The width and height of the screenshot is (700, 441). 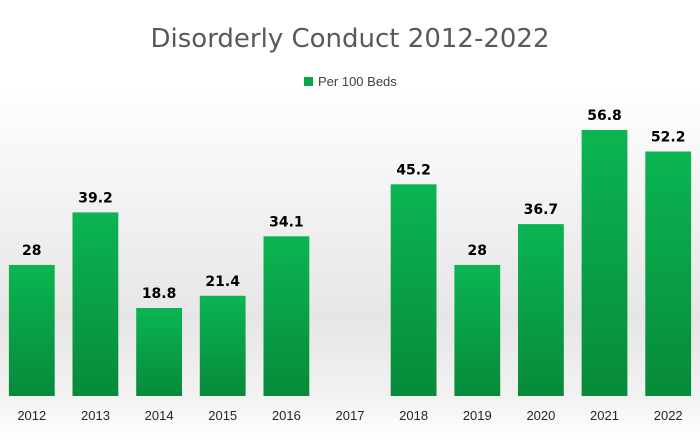 I want to click on legend: Per 100 Beds, so click(x=350, y=81).